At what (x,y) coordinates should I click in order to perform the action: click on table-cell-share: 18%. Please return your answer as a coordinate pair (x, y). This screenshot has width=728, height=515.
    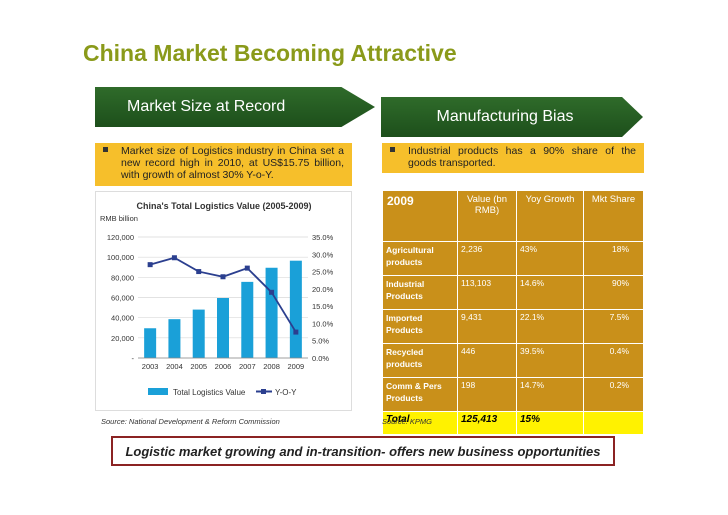
    Looking at the image, I should click on (613, 258).